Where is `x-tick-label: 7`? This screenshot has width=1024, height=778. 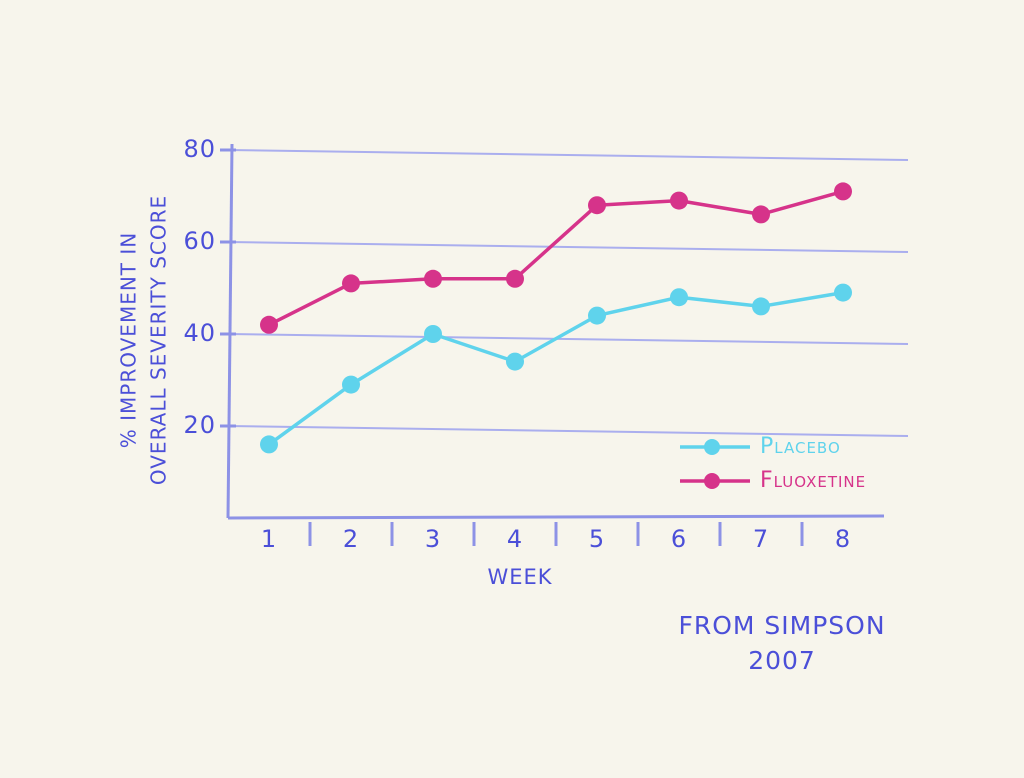 x-tick-label: 7 is located at coordinates (761, 539).